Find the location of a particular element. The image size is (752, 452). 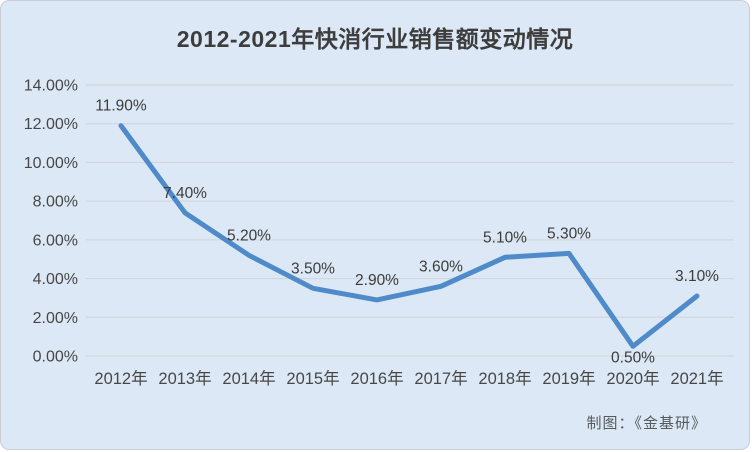

data-point-label: 11.90% is located at coordinates (121, 106).